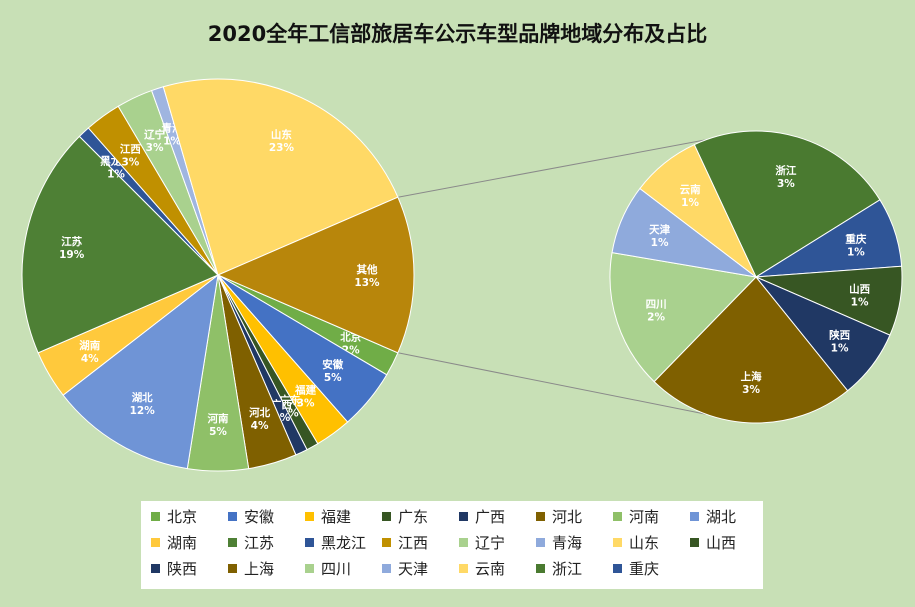  Describe the element at coordinates (260, 426) in the screenshot. I see `main-label-value-5: 4%` at that location.